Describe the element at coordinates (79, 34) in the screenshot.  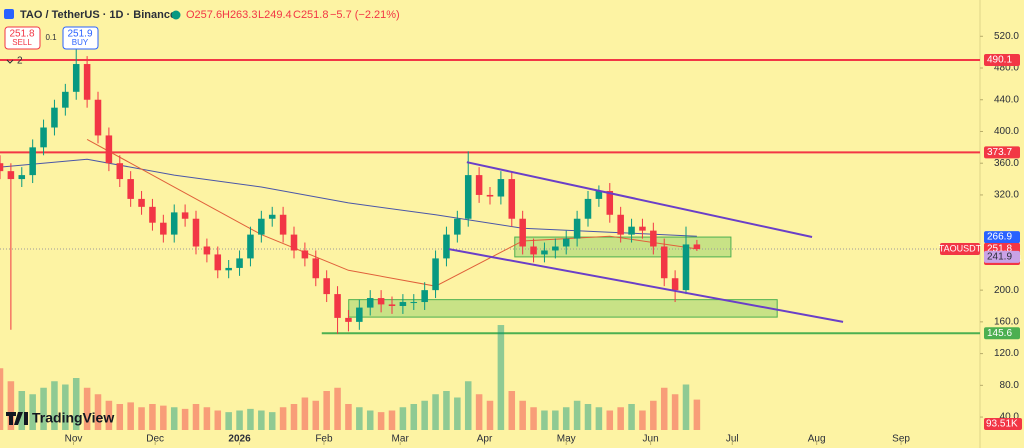
I see `buy-price: 251.9` at that location.